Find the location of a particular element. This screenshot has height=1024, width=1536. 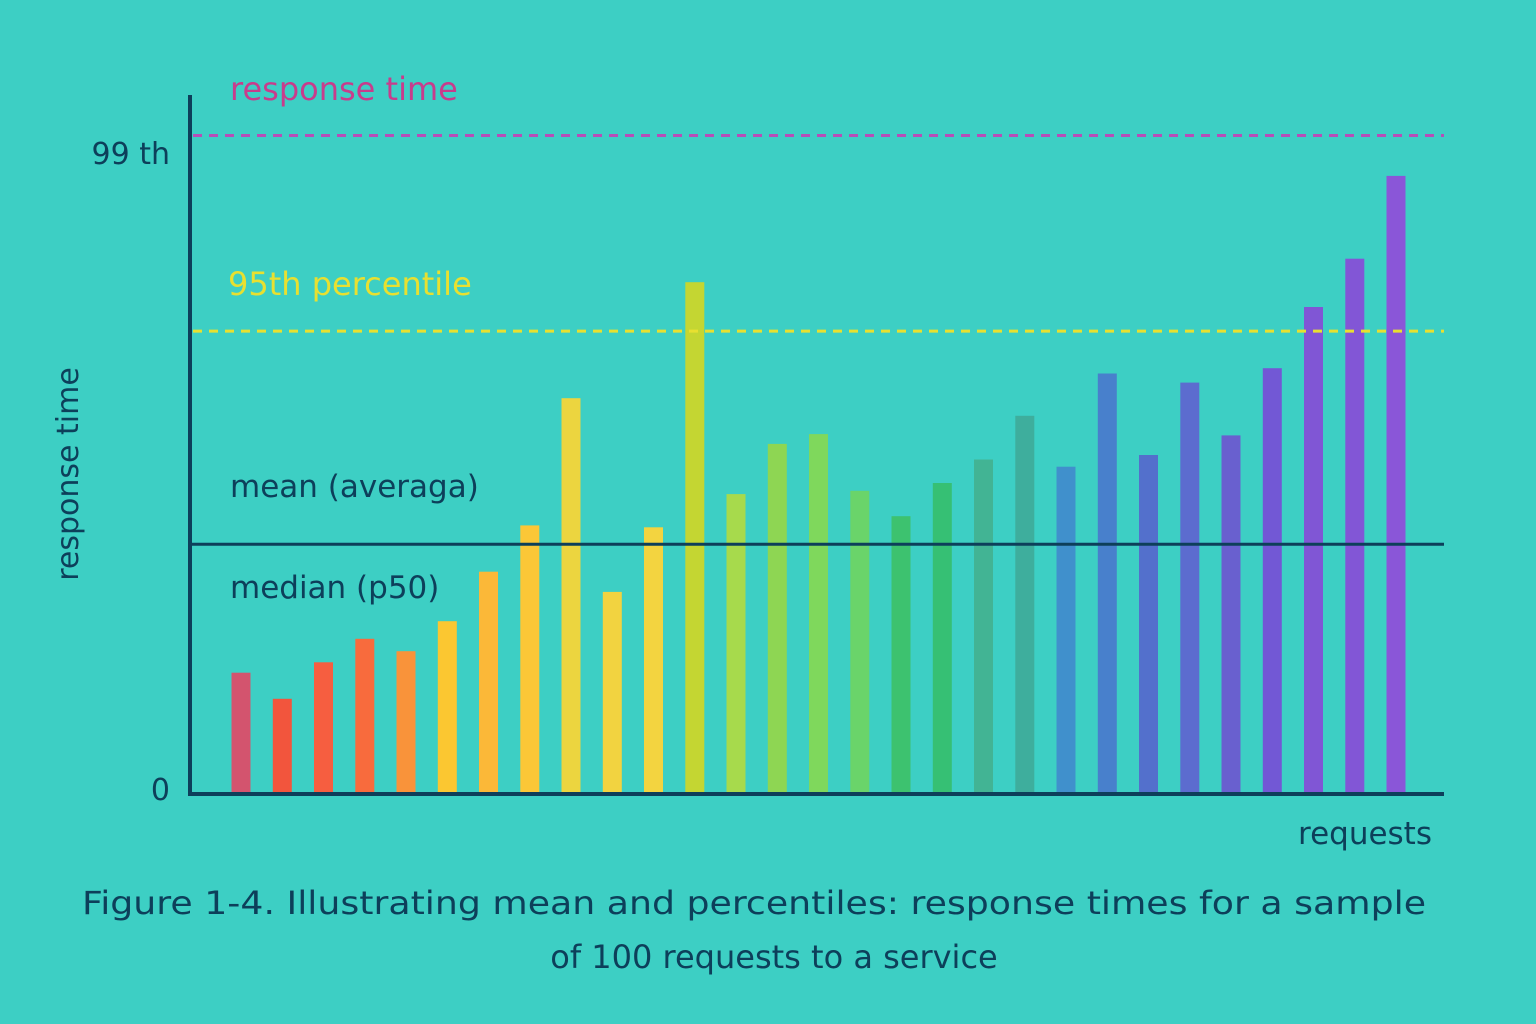

reference-label-response-time: response time is located at coordinates (344, 89).